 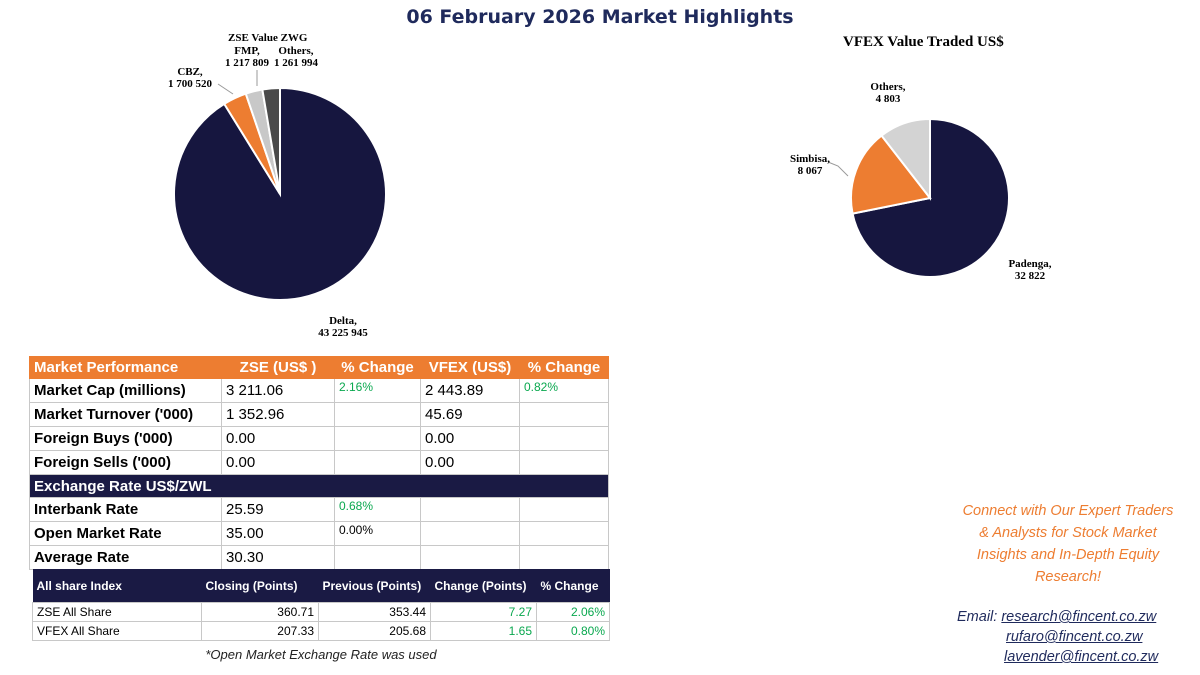 I want to click on zse-chart-title: ZSE Value ZWG, so click(x=268, y=38).